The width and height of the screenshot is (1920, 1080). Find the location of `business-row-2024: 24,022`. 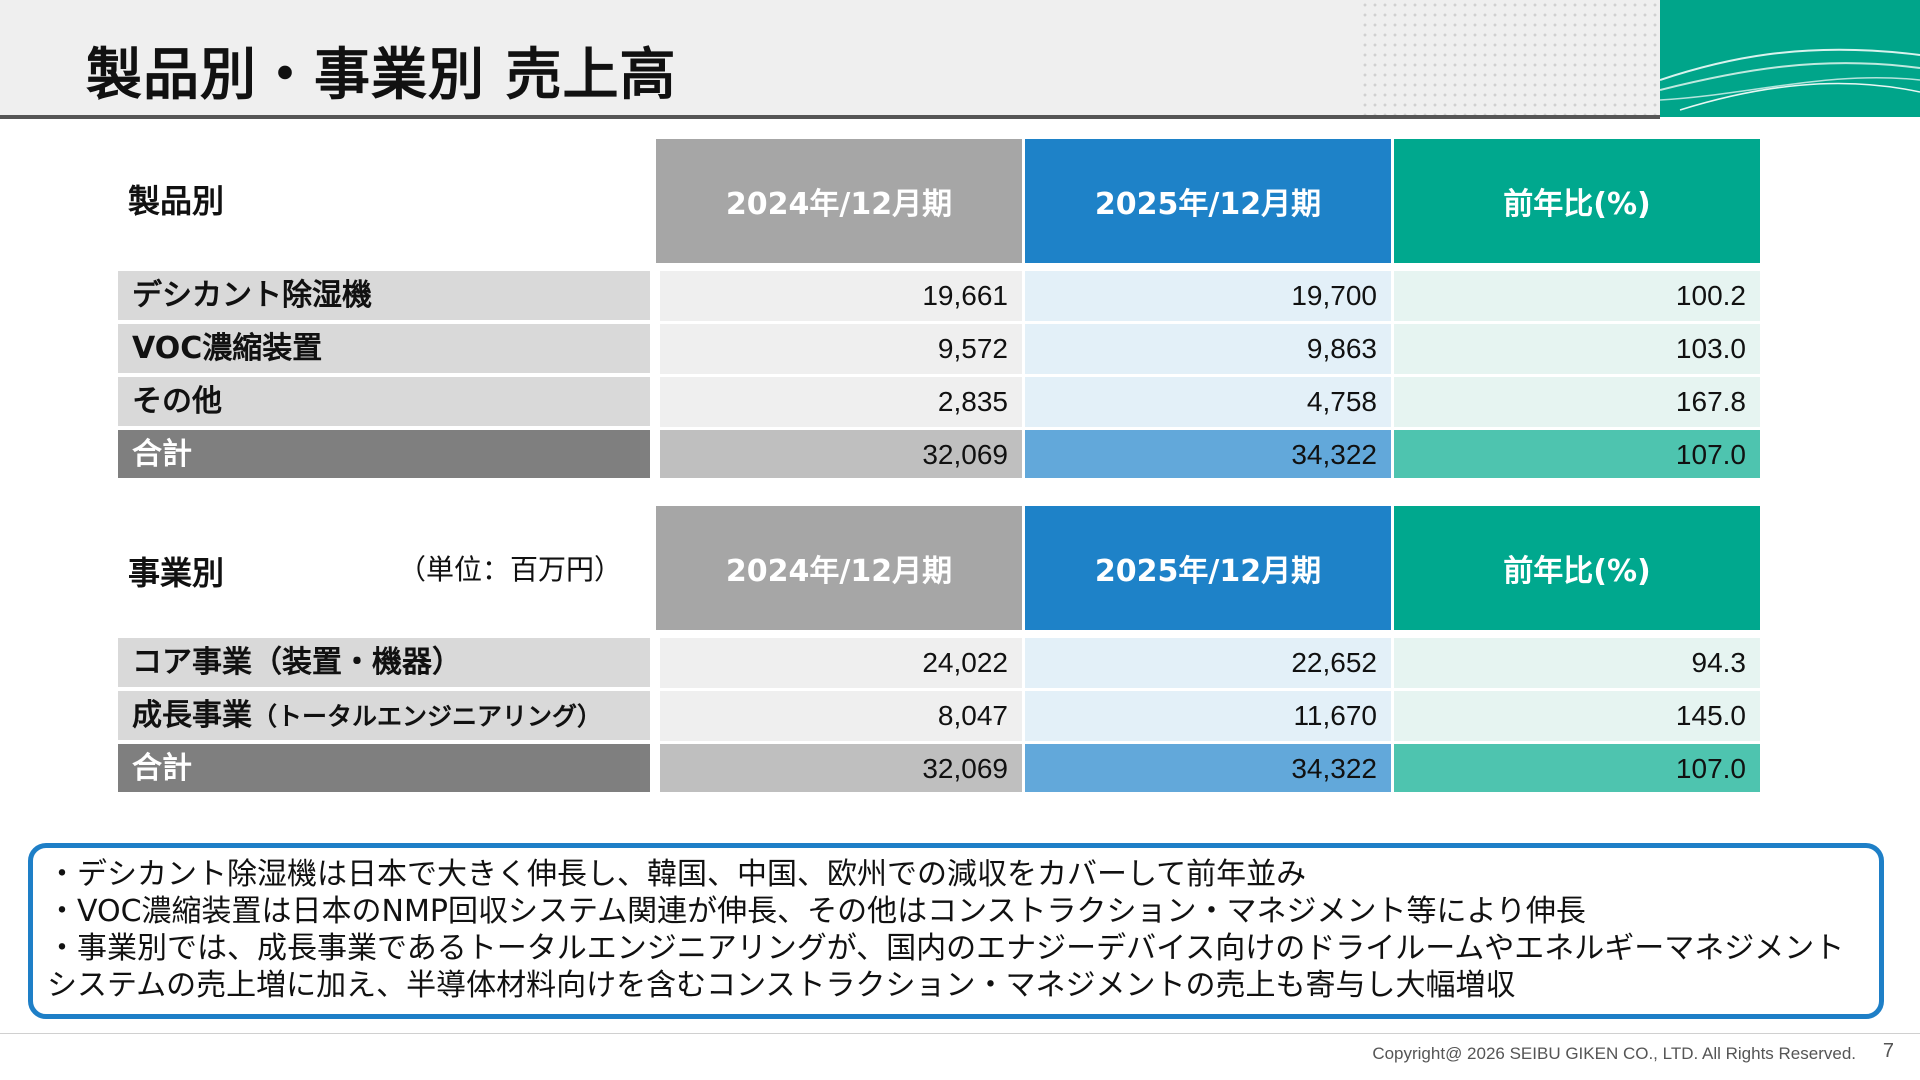

business-row-2024: 24,022 is located at coordinates (841, 663).